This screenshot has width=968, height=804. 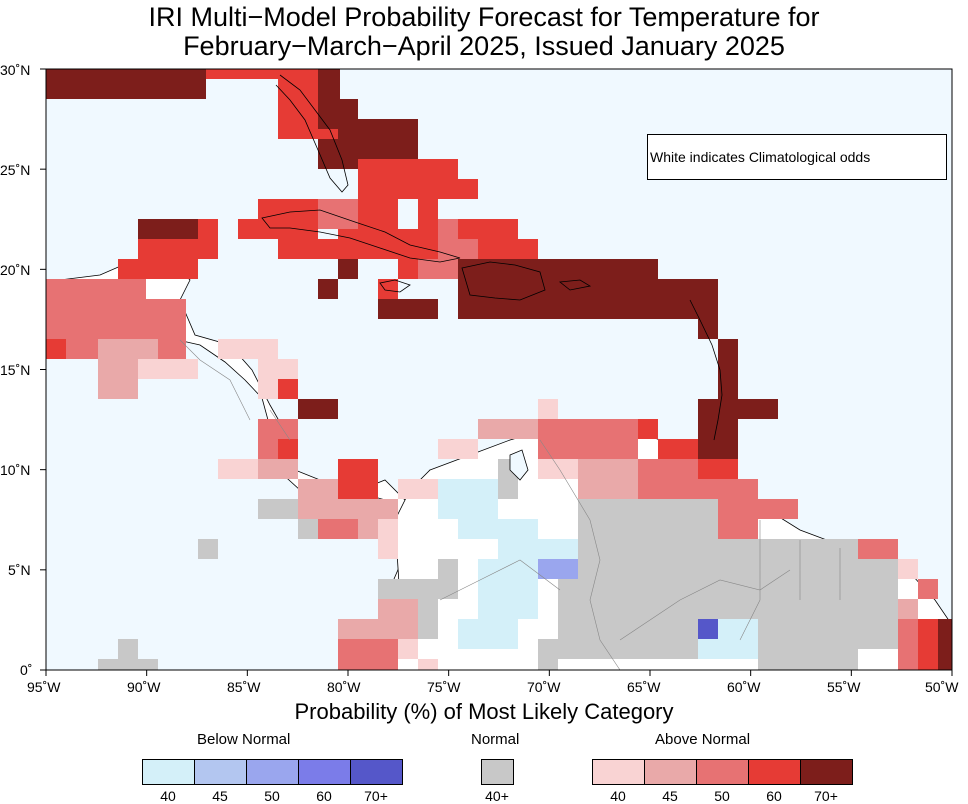 I want to click on lat-tick-10n: 10˚N, so click(x=15, y=470).